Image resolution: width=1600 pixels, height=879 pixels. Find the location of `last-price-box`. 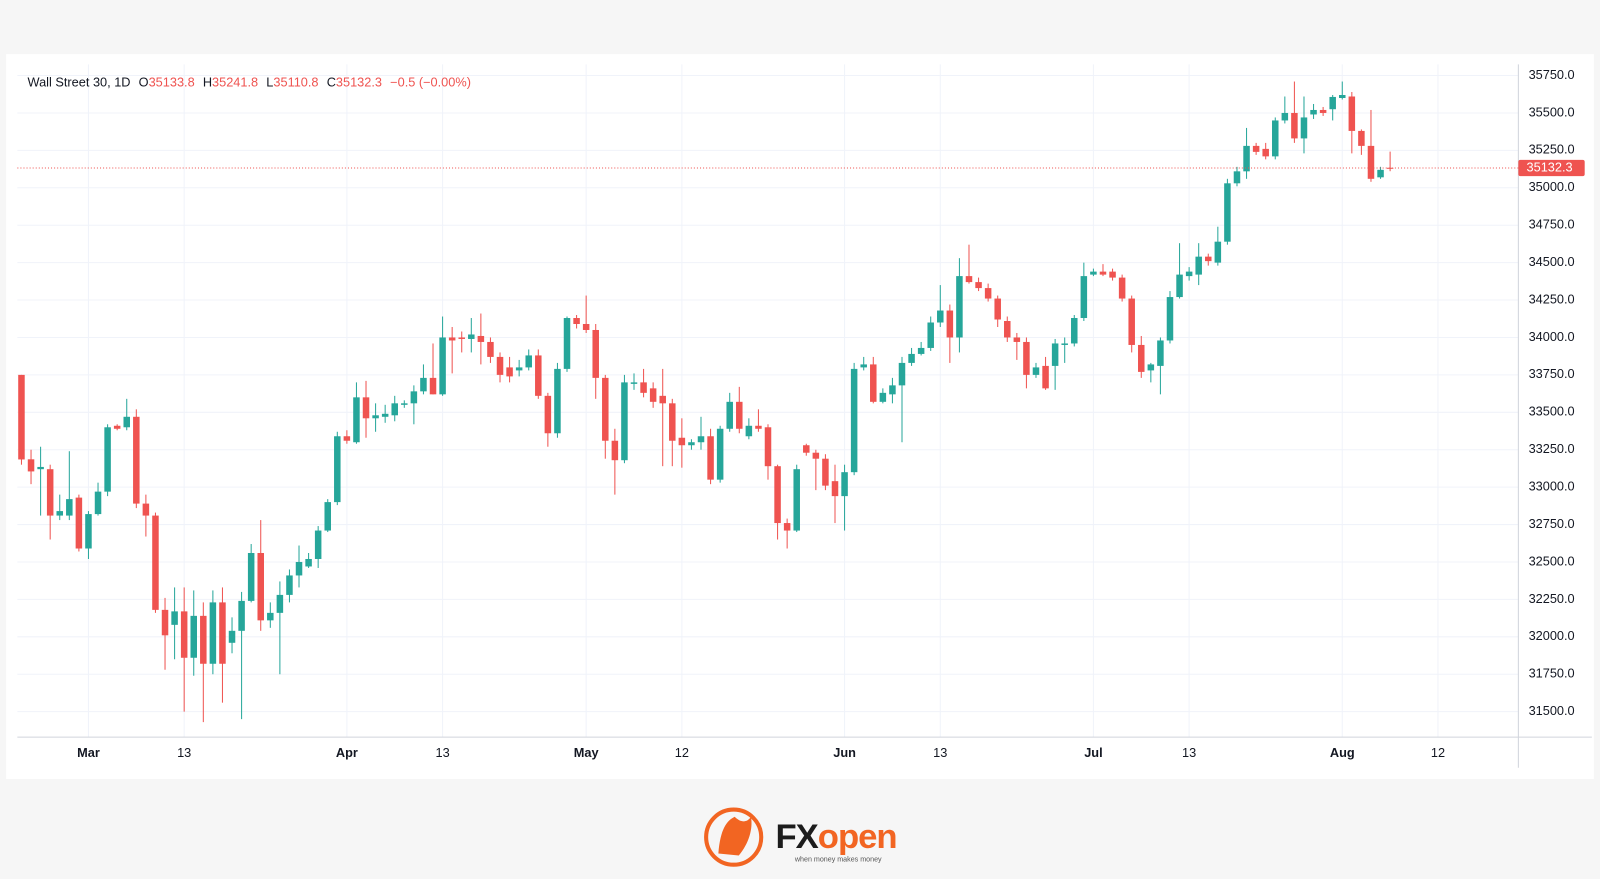

last-price-box is located at coordinates (1551, 168).